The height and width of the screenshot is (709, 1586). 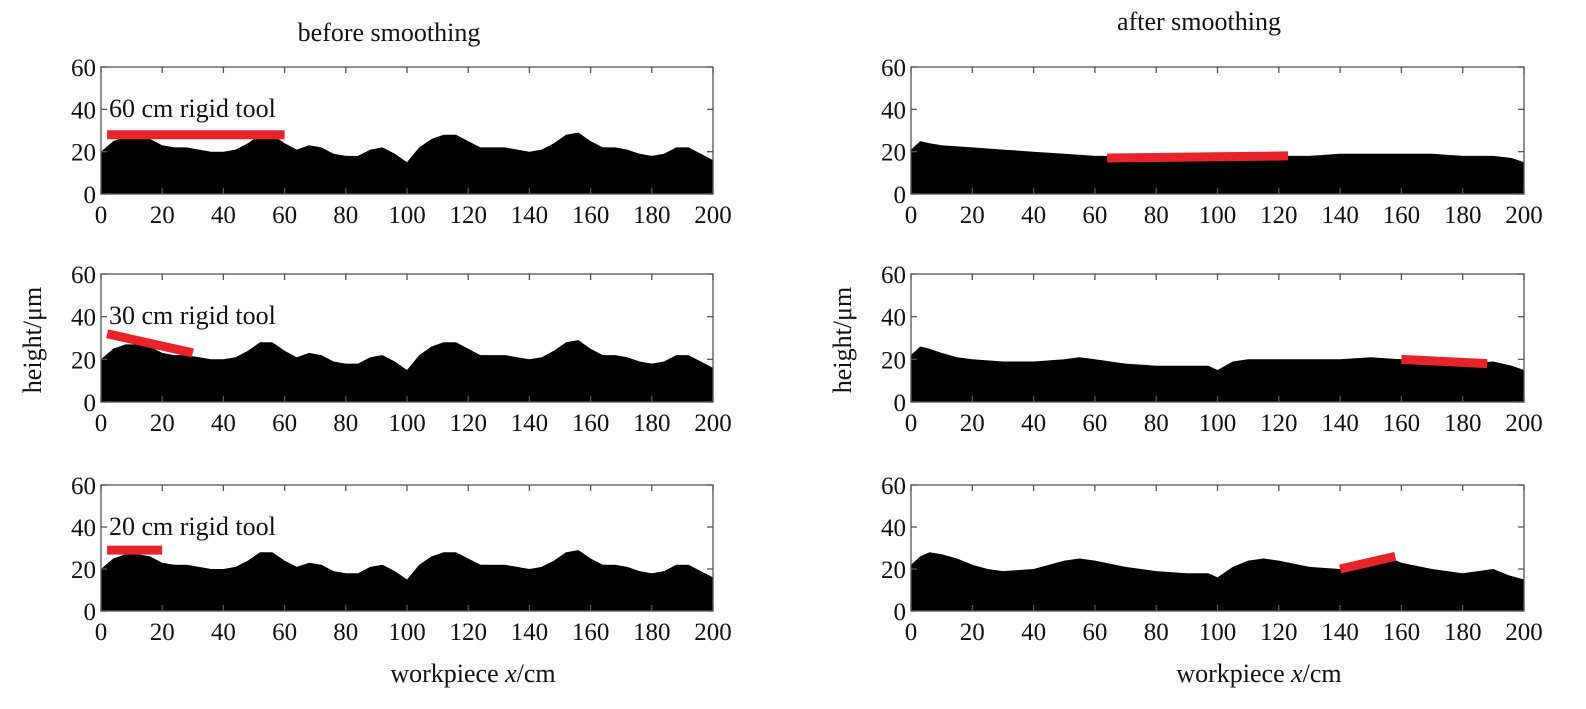 I want to click on xlabel-right-var: x, so click(x=1296, y=673).